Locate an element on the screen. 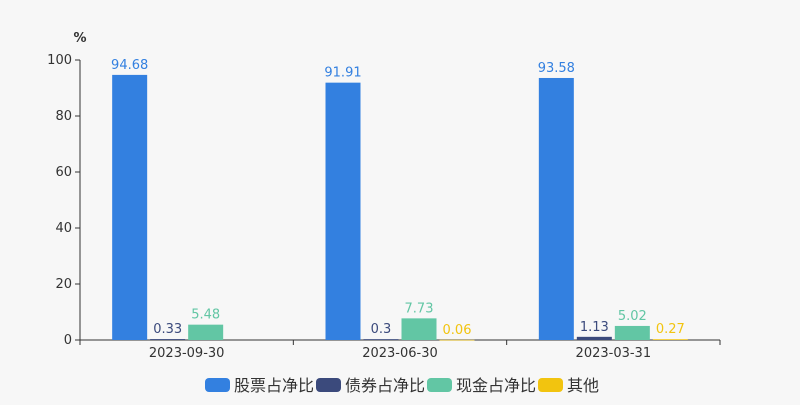 The height and width of the screenshot is (405, 800). x-tick-label: 2023-03-31 is located at coordinates (614, 353).